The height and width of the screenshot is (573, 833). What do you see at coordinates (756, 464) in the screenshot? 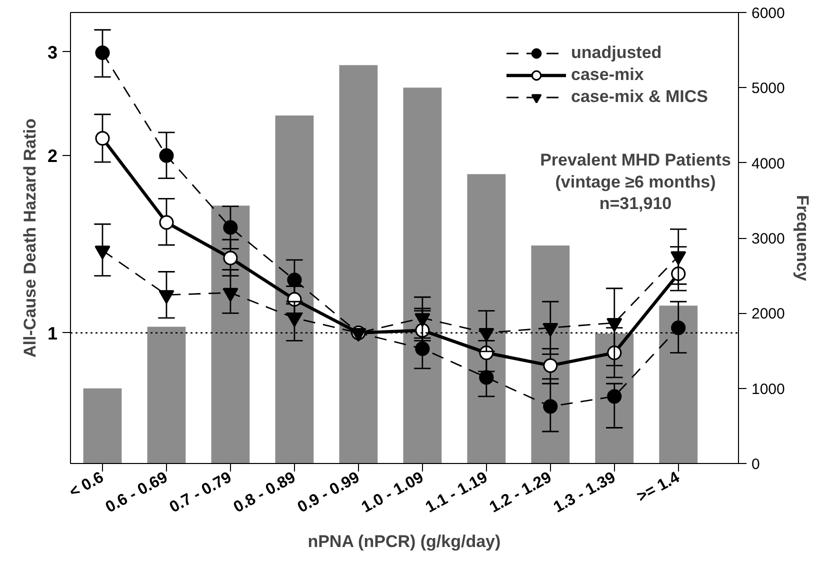
I see `y2-tick-label: 0` at bounding box center [756, 464].